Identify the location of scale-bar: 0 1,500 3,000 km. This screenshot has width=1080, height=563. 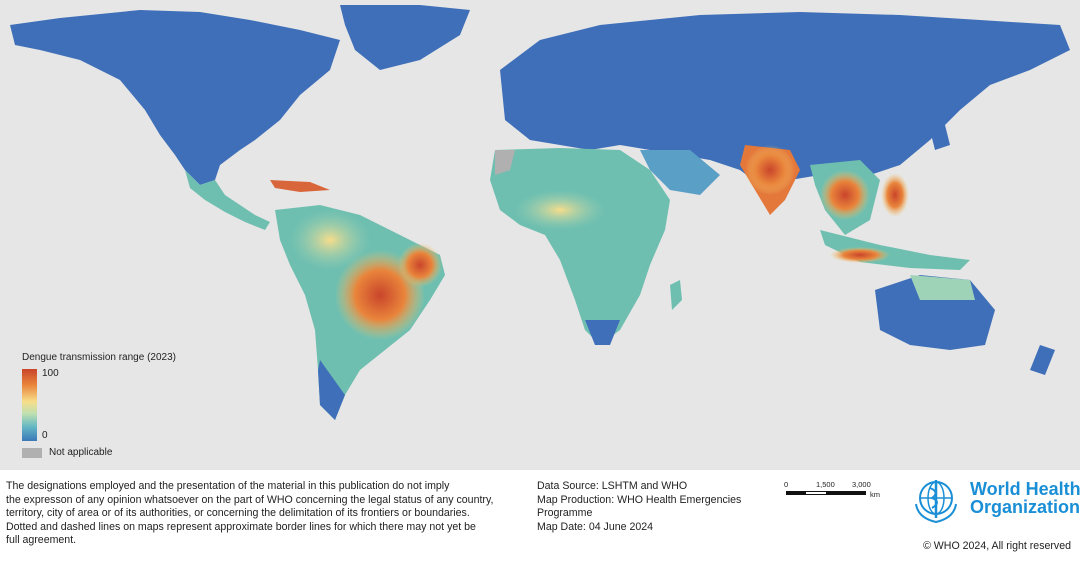
(835, 493).